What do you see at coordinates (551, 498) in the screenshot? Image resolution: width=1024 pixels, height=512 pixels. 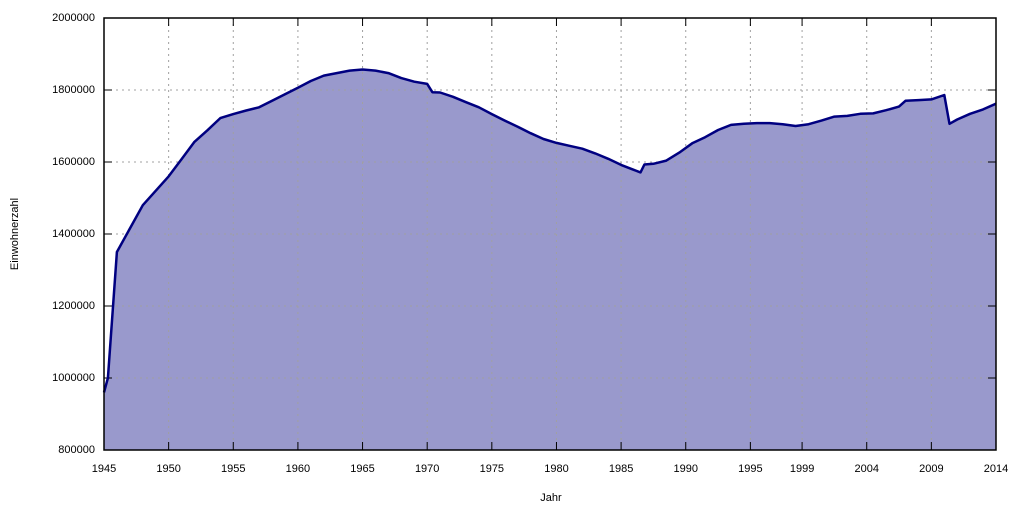 I see `x-axis-label: Jahr` at bounding box center [551, 498].